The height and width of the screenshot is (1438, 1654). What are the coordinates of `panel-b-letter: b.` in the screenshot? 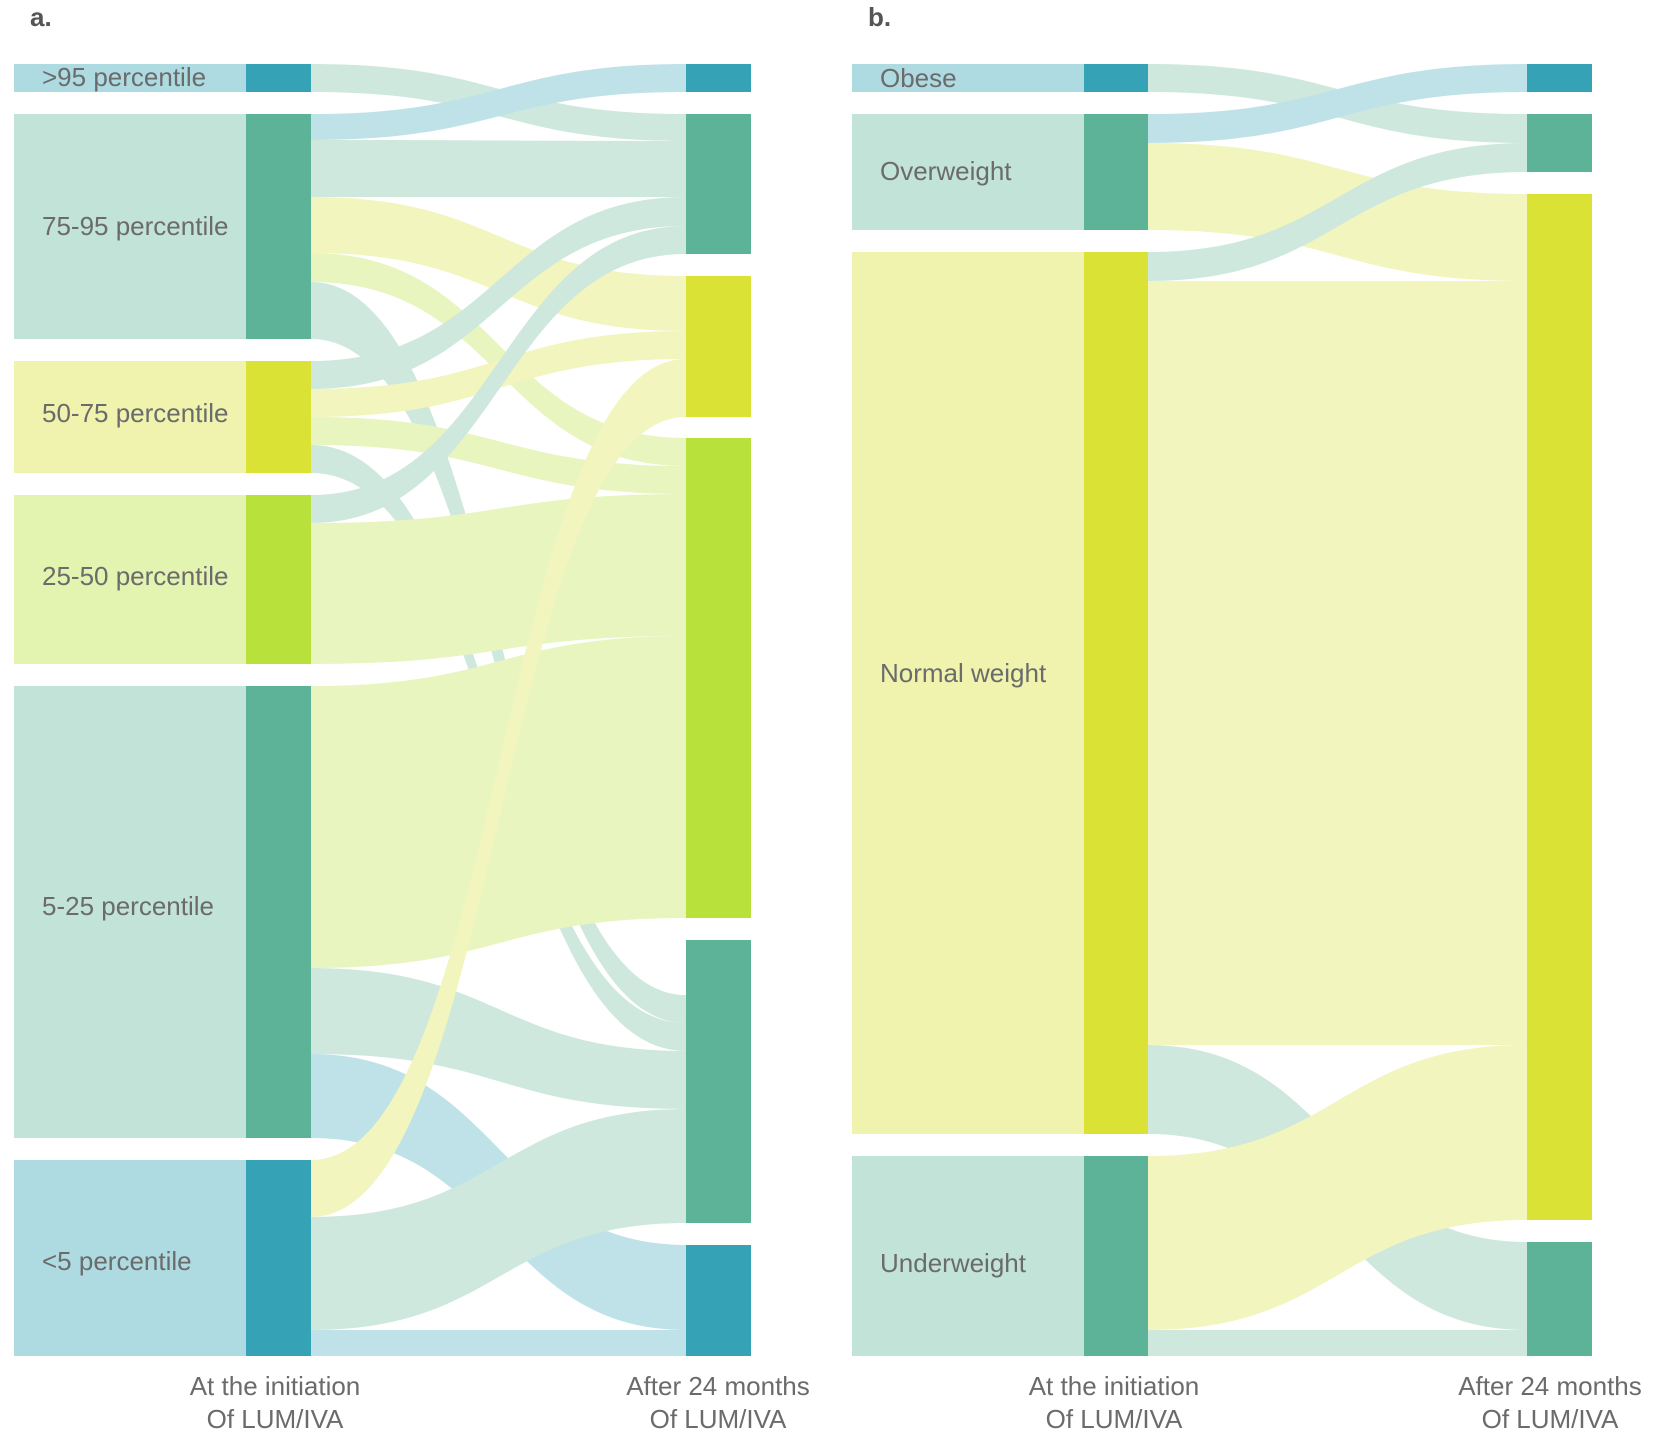 It's located at (879, 17).